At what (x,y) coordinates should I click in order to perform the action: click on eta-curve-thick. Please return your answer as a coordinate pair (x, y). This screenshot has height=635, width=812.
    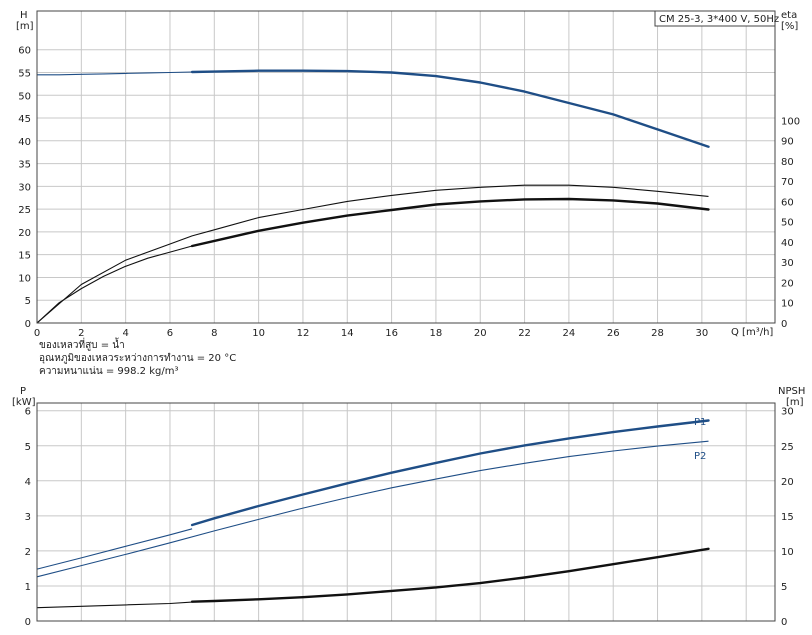
    Looking at the image, I should click on (450, 222).